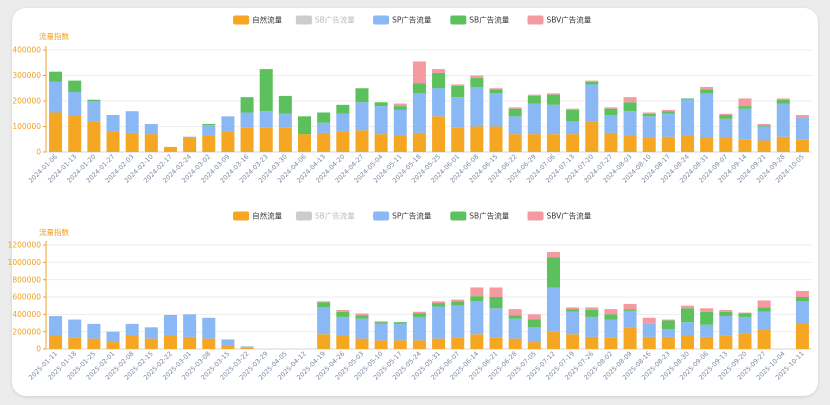 The image size is (830, 405). What do you see at coordinates (26, 126) in the screenshot?
I see `chart1-ytick-label-1: 100000` at bounding box center [26, 126].